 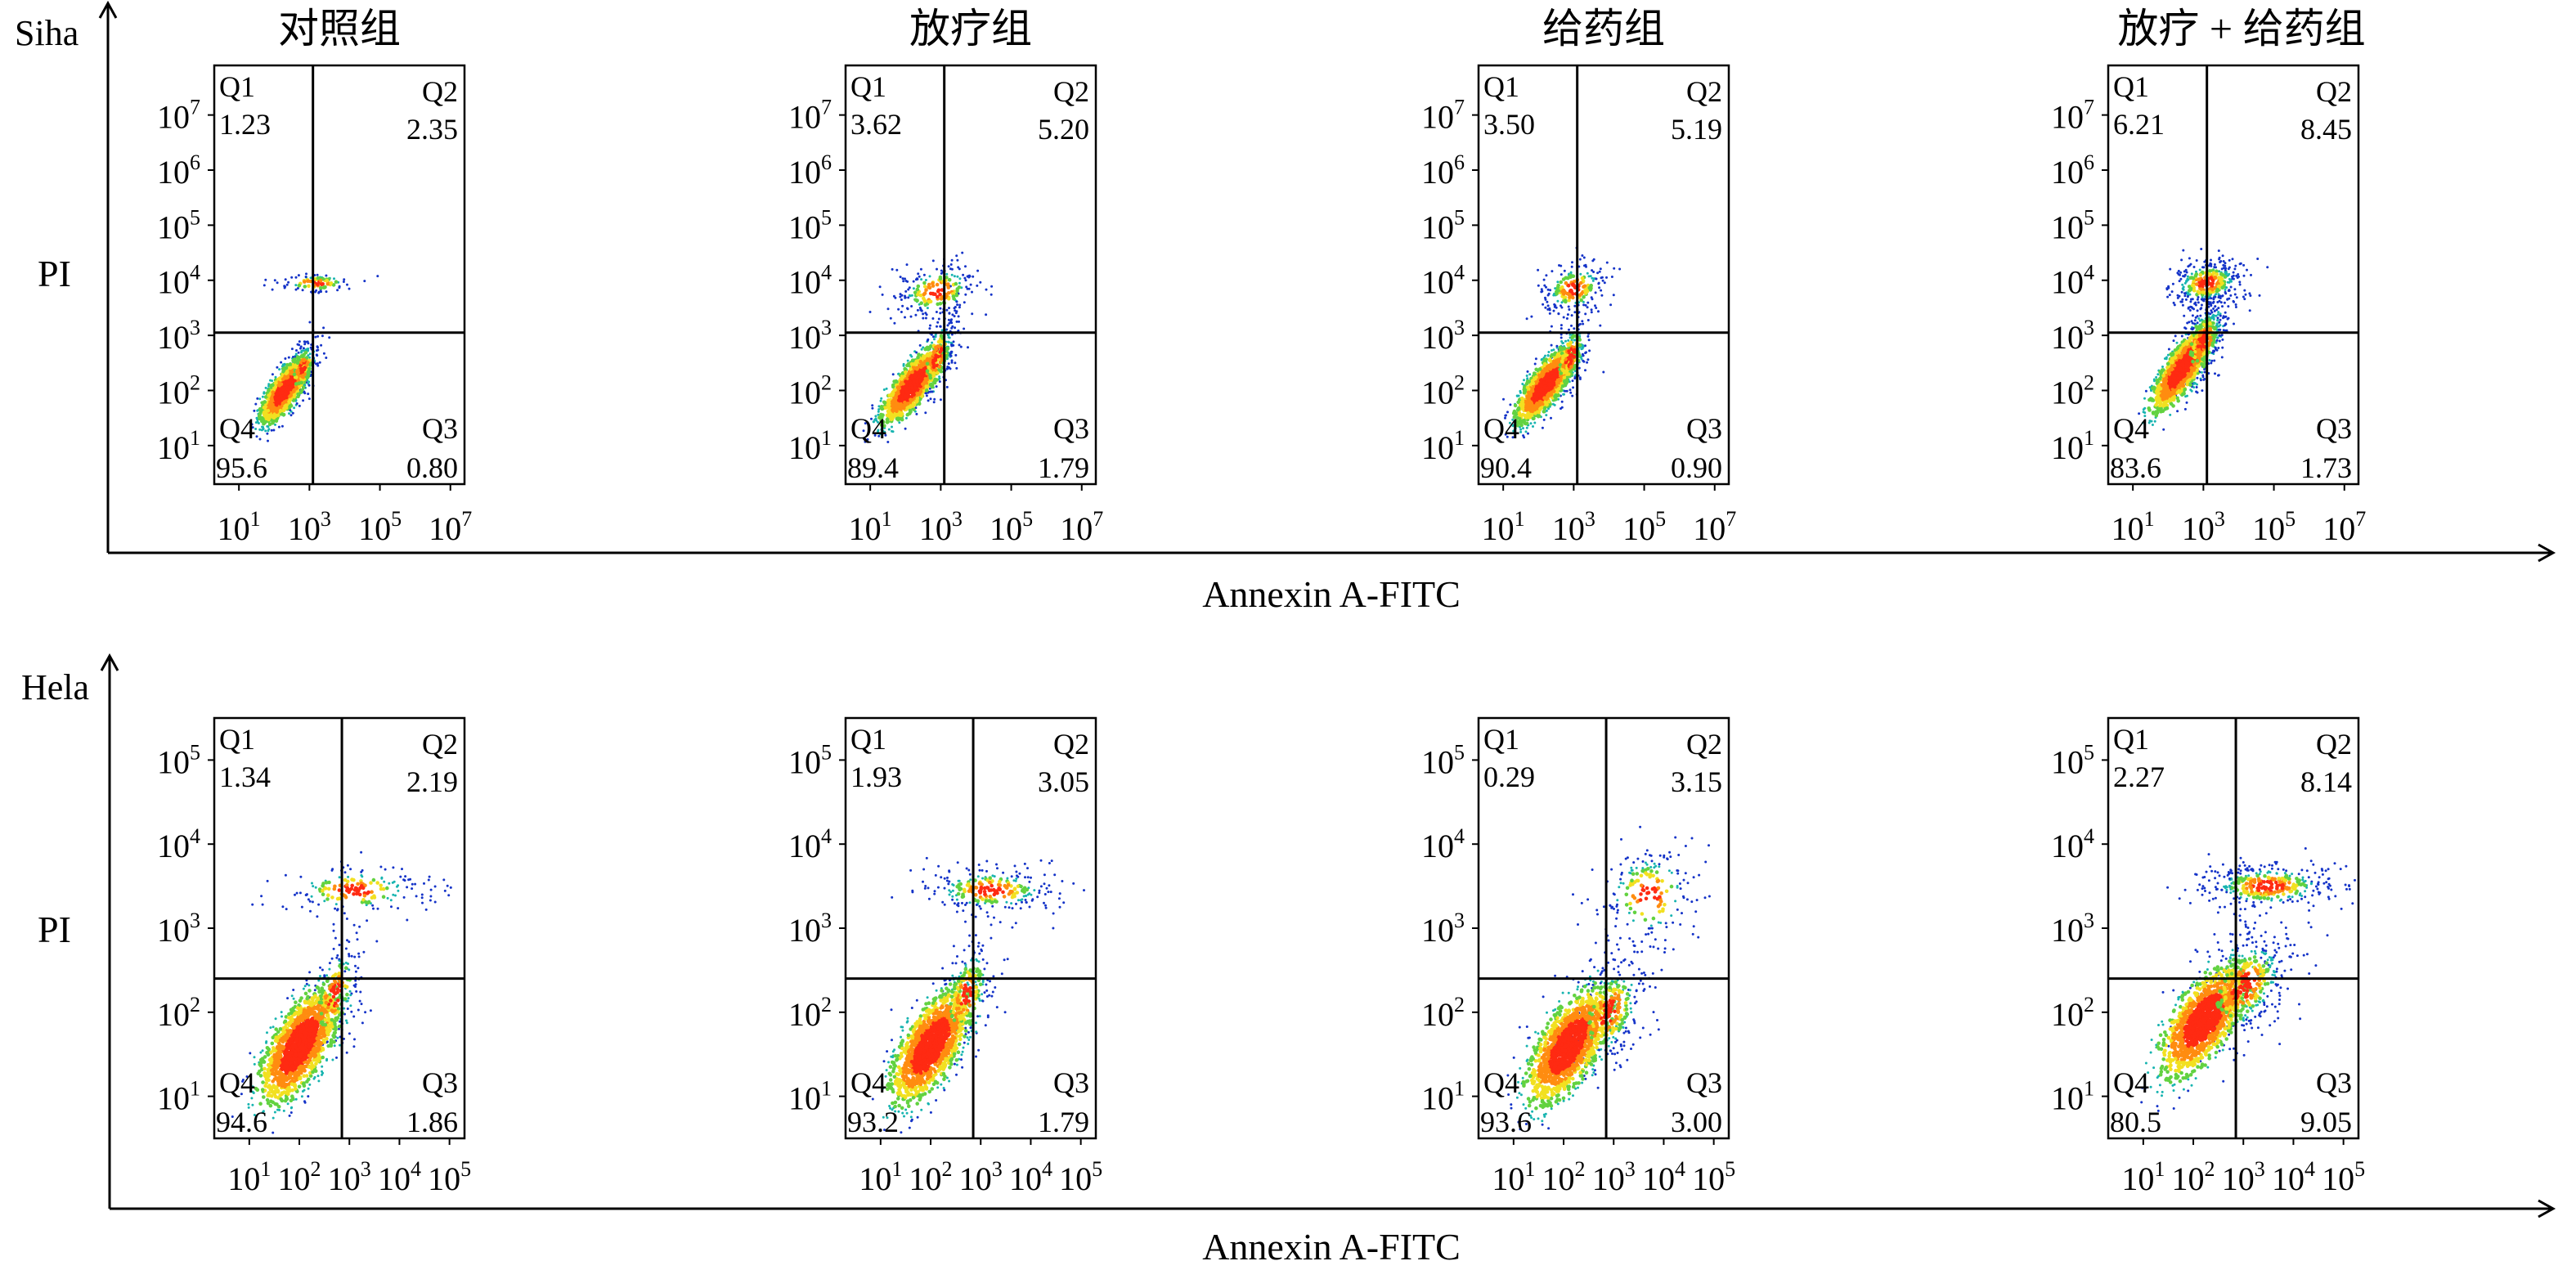 What do you see at coordinates (810, 336) in the screenshot?
I see `y-tick-label: 10³` at bounding box center [810, 336].